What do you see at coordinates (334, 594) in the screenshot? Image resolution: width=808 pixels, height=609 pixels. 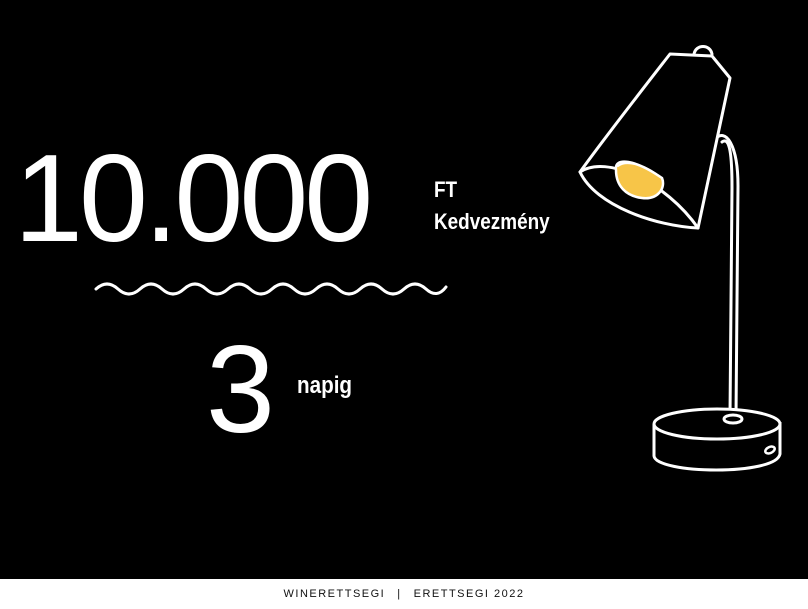 I see `footer-brand: WINERETTSEGI` at bounding box center [334, 594].